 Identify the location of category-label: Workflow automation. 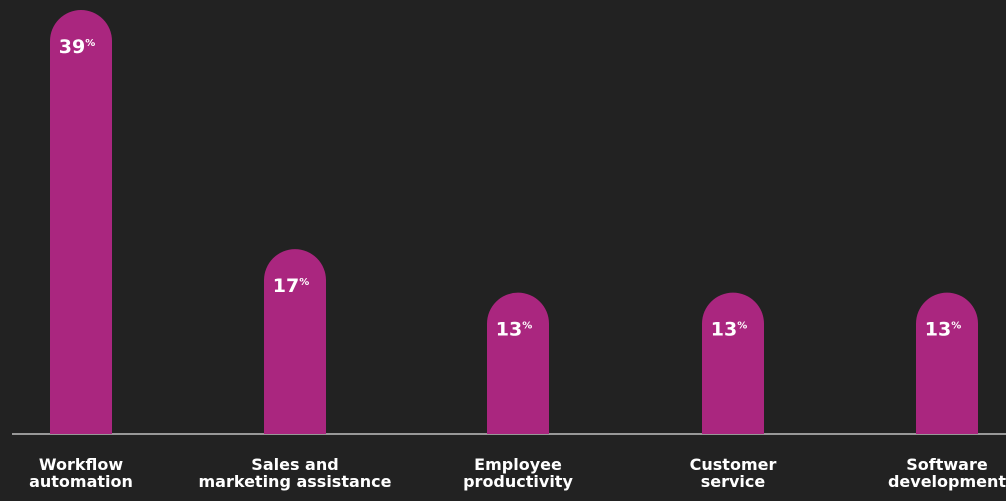
(81, 473).